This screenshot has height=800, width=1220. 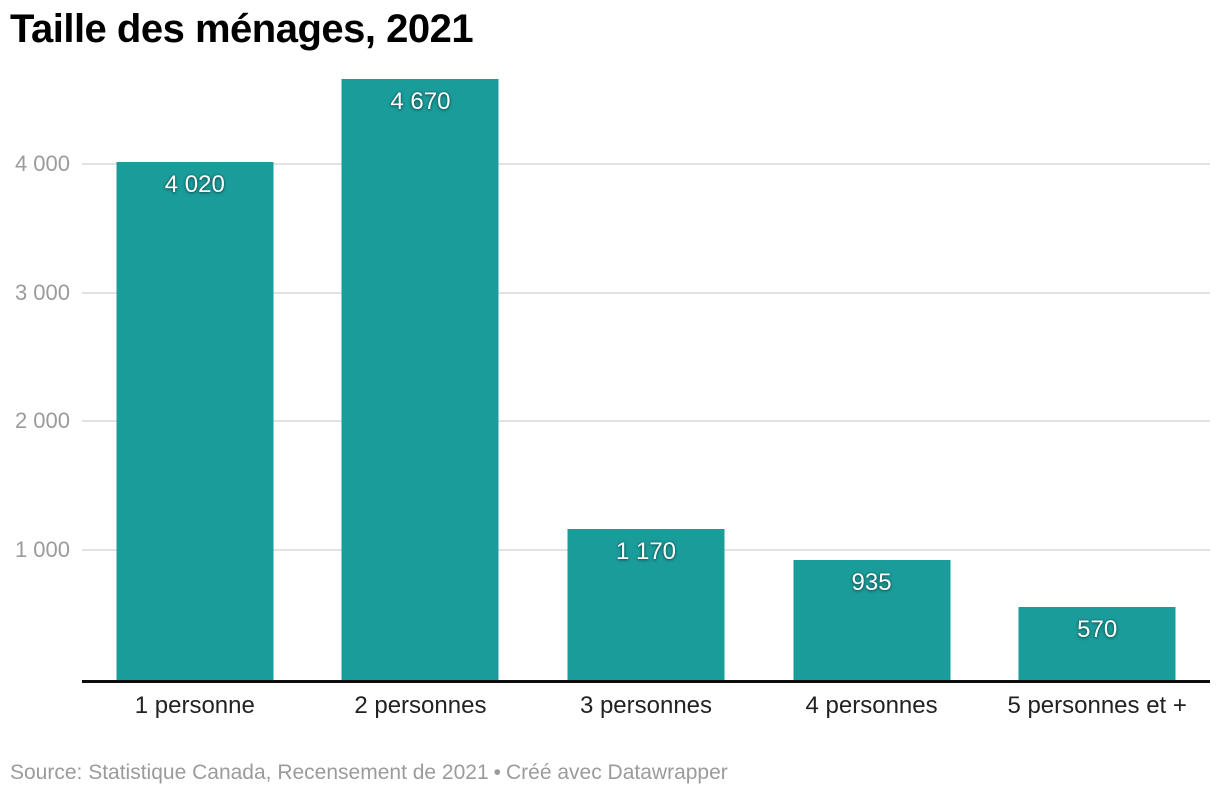 What do you see at coordinates (1097, 629) in the screenshot?
I see `bar-value-label: 570` at bounding box center [1097, 629].